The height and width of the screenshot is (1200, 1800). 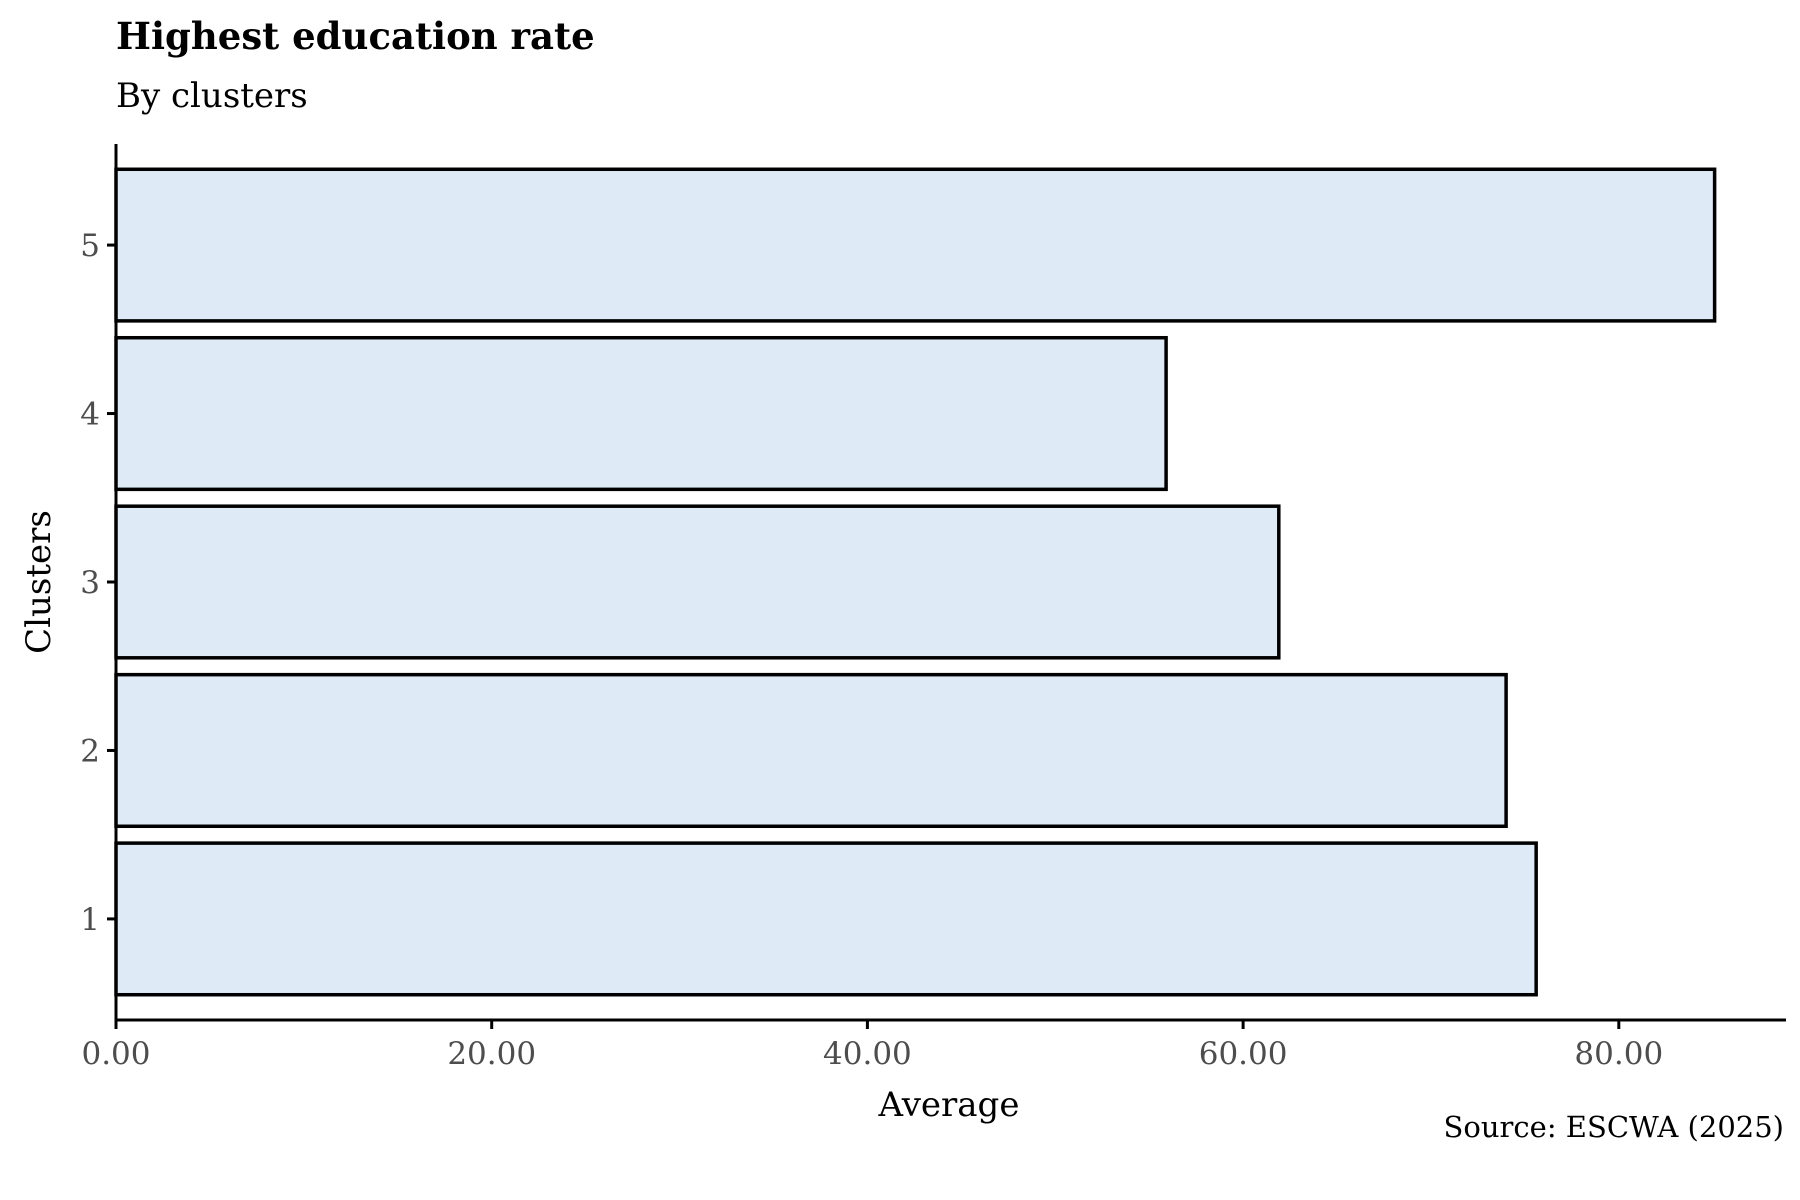 I want to click on x-tick-label: 60.00, so click(x=1243, y=1054).